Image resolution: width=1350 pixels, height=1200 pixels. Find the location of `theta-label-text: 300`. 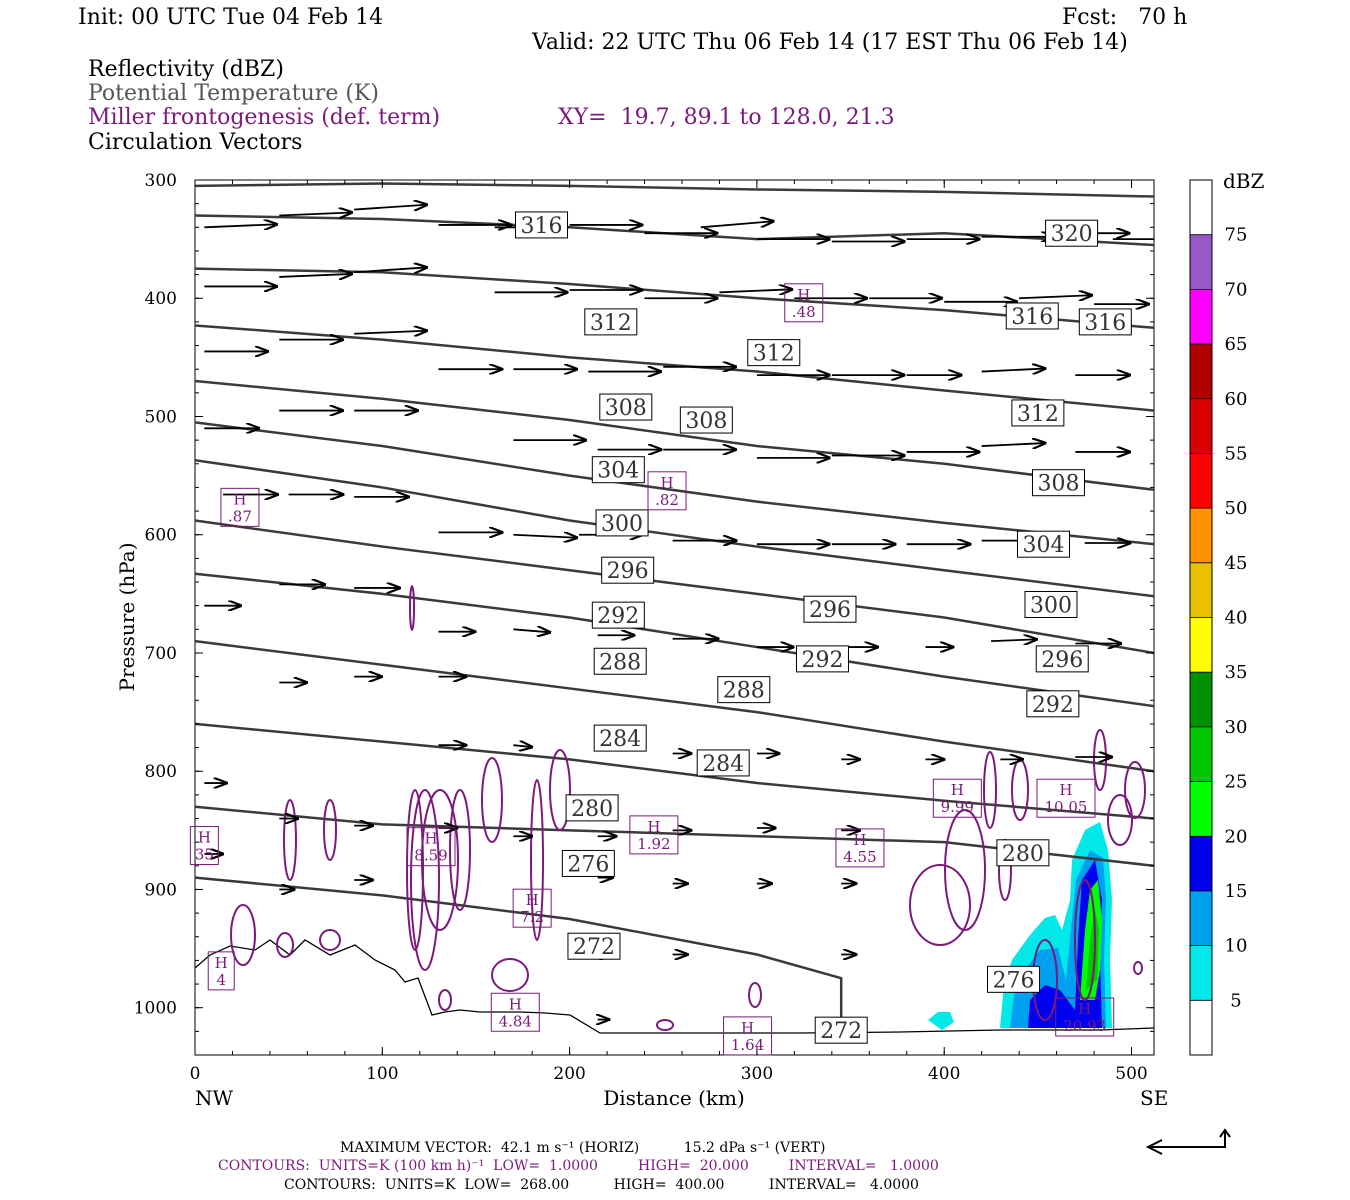

theta-label-text: 300 is located at coordinates (622, 524).